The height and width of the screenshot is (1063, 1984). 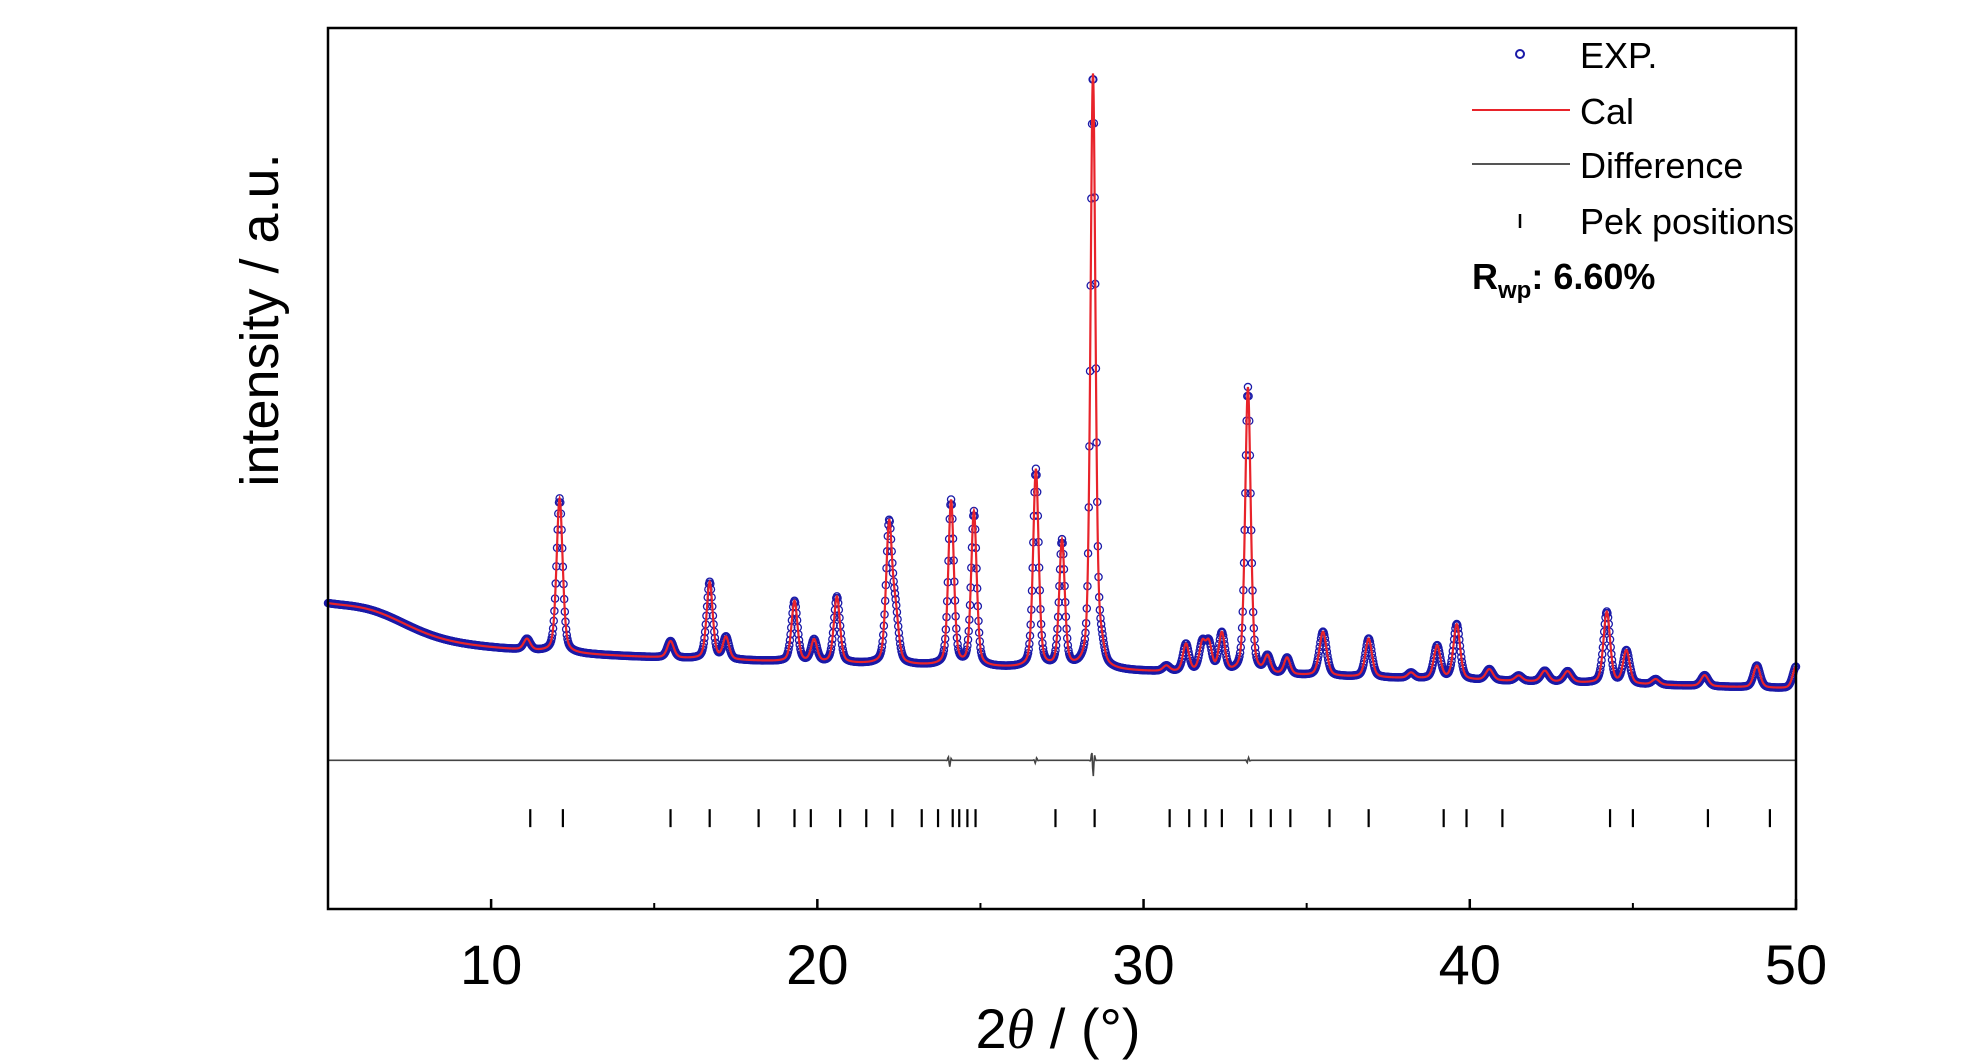 I want to click on rwp-subscript: wp, so click(x=1514, y=290).